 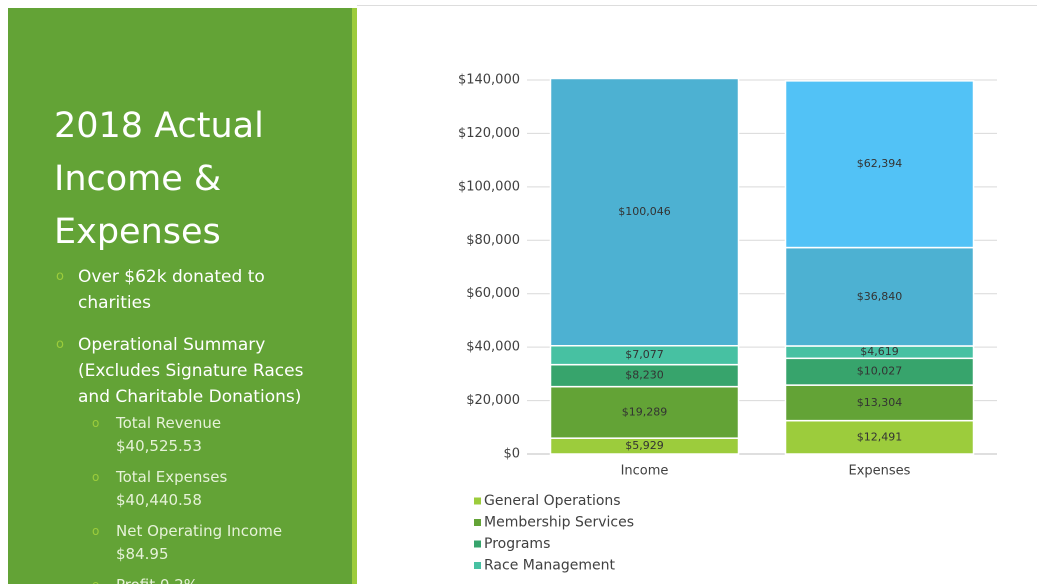 What do you see at coordinates (493, 293) in the screenshot?
I see `y-tick-label: $60,000` at bounding box center [493, 293].